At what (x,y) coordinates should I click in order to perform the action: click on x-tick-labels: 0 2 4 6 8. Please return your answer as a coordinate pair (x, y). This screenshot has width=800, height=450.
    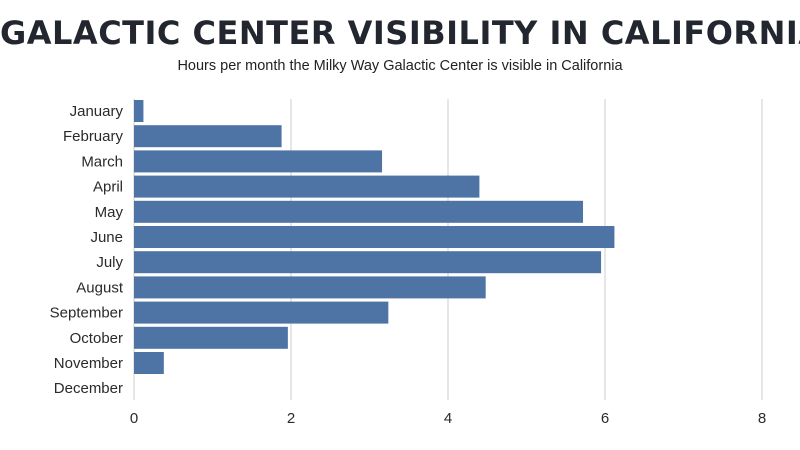
    Looking at the image, I should click on (448, 418).